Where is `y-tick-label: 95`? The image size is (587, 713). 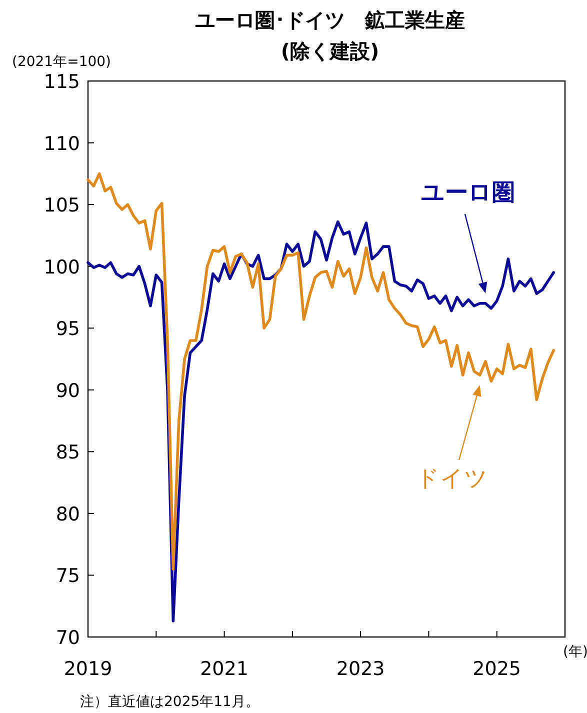
y-tick-label: 95 is located at coordinates (68, 329).